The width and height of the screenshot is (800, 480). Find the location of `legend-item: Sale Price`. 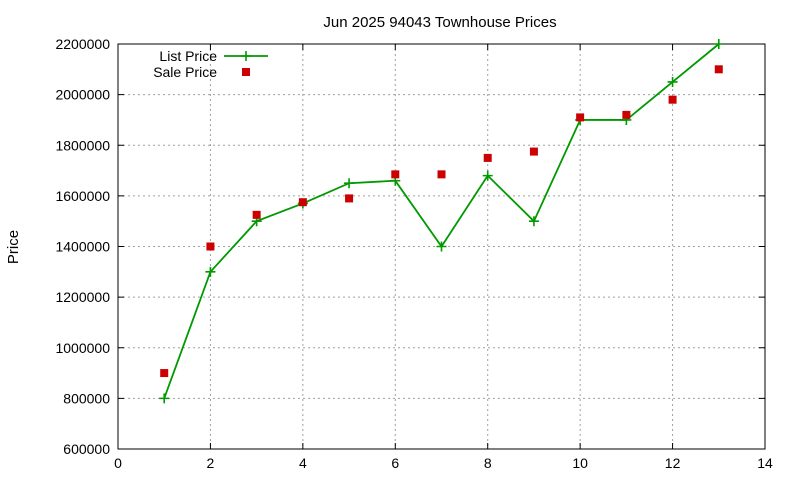

legend-item: Sale Price is located at coordinates (201, 72).